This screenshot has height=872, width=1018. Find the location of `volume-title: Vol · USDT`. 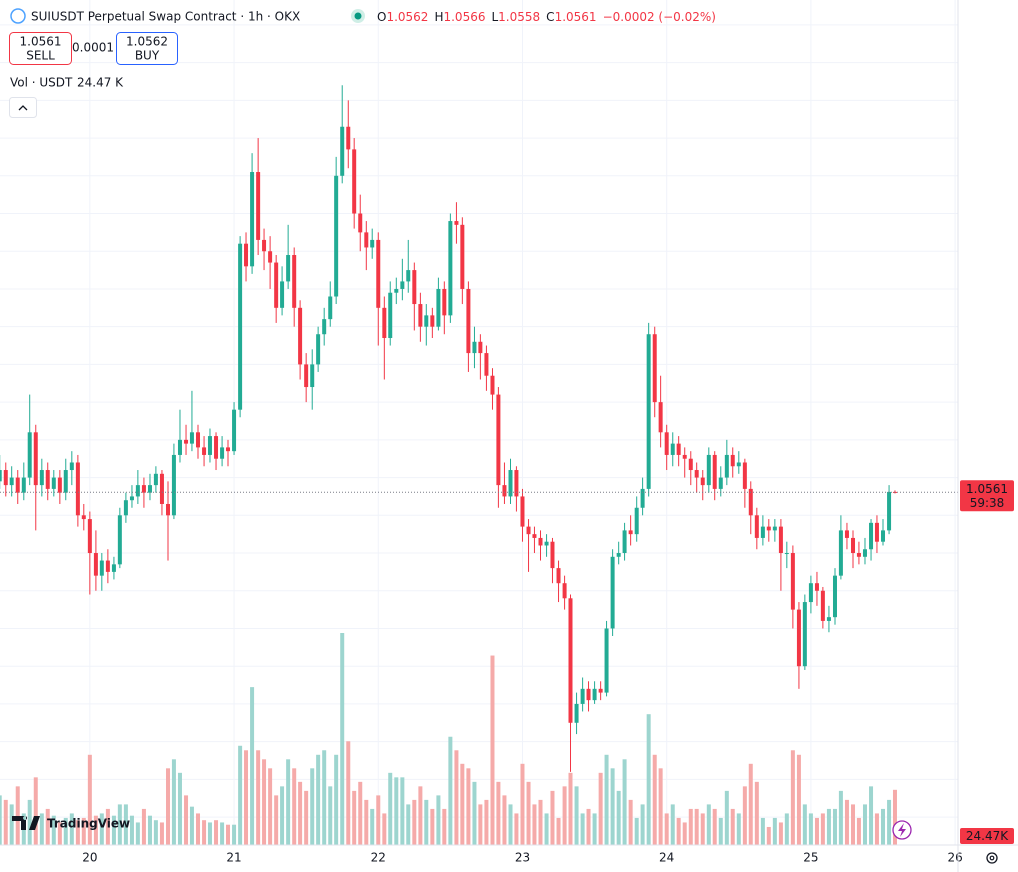

volume-title: Vol · USDT is located at coordinates (41, 83).